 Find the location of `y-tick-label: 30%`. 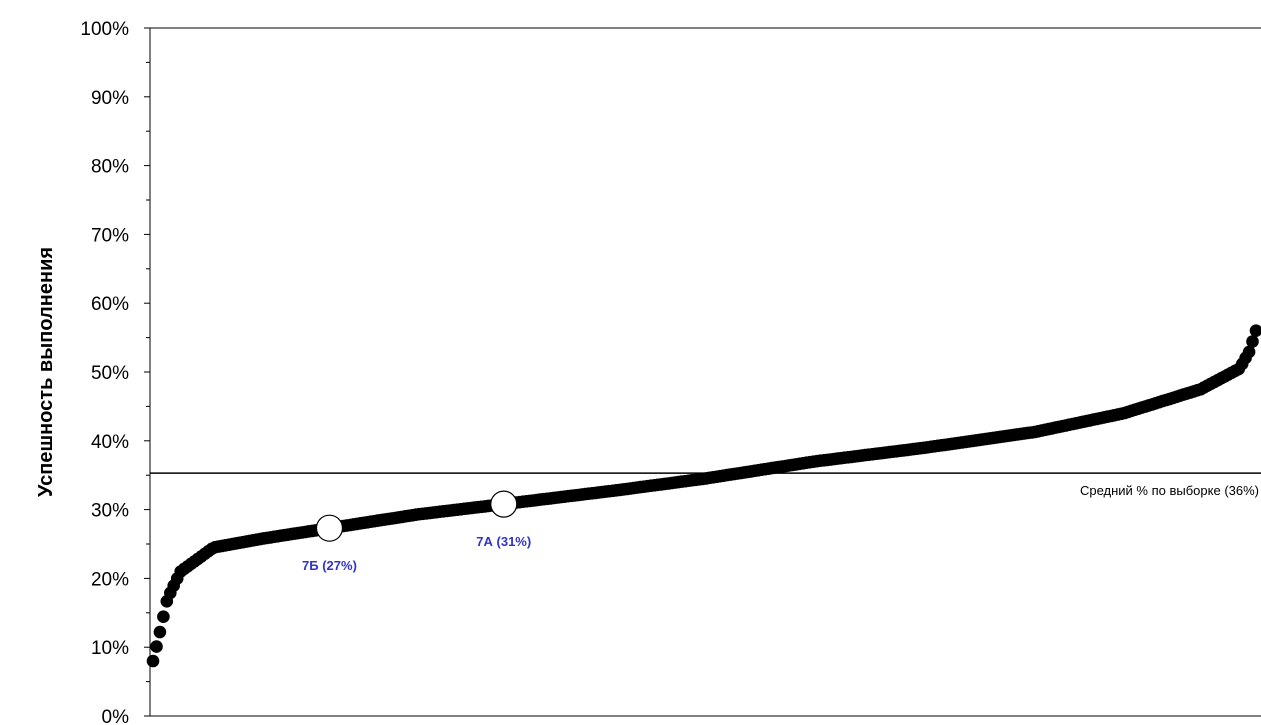

y-tick-label: 30% is located at coordinates (110, 511).